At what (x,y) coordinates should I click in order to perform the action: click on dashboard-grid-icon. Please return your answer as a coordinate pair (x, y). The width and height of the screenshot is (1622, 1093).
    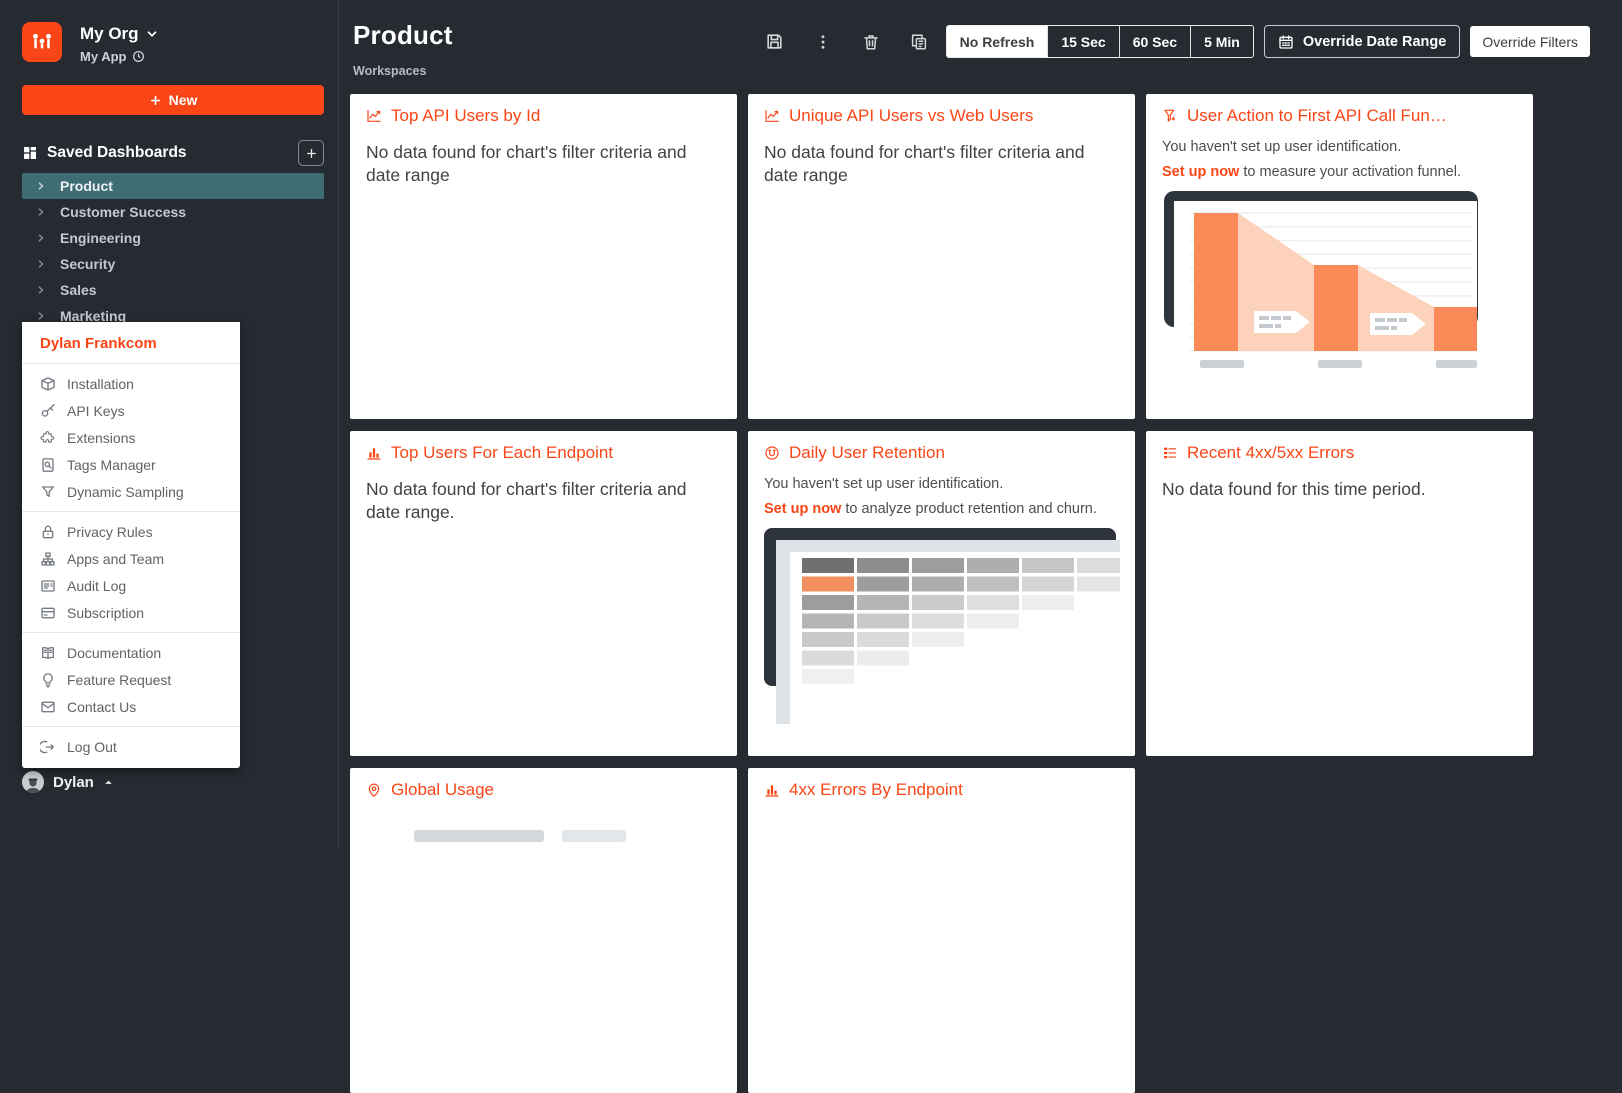
    Looking at the image, I should click on (30, 153).